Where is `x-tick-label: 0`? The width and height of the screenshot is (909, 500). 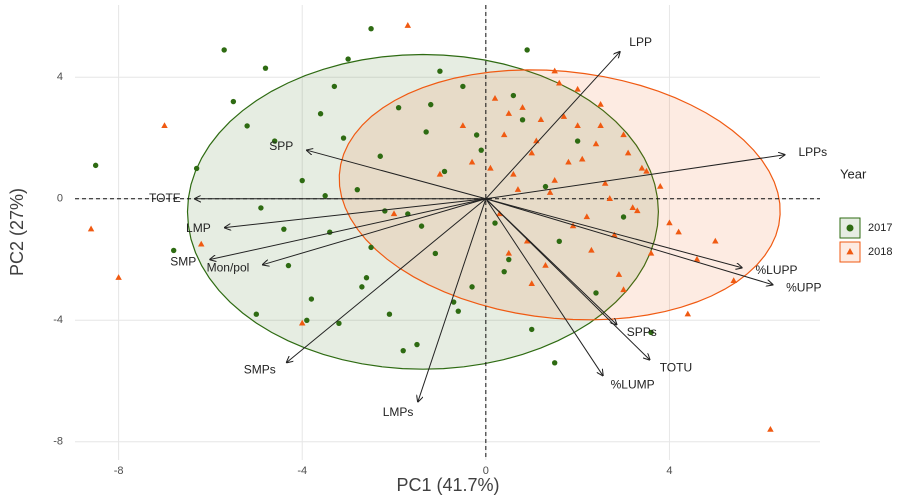
x-tick-label: 0 is located at coordinates (486, 471).